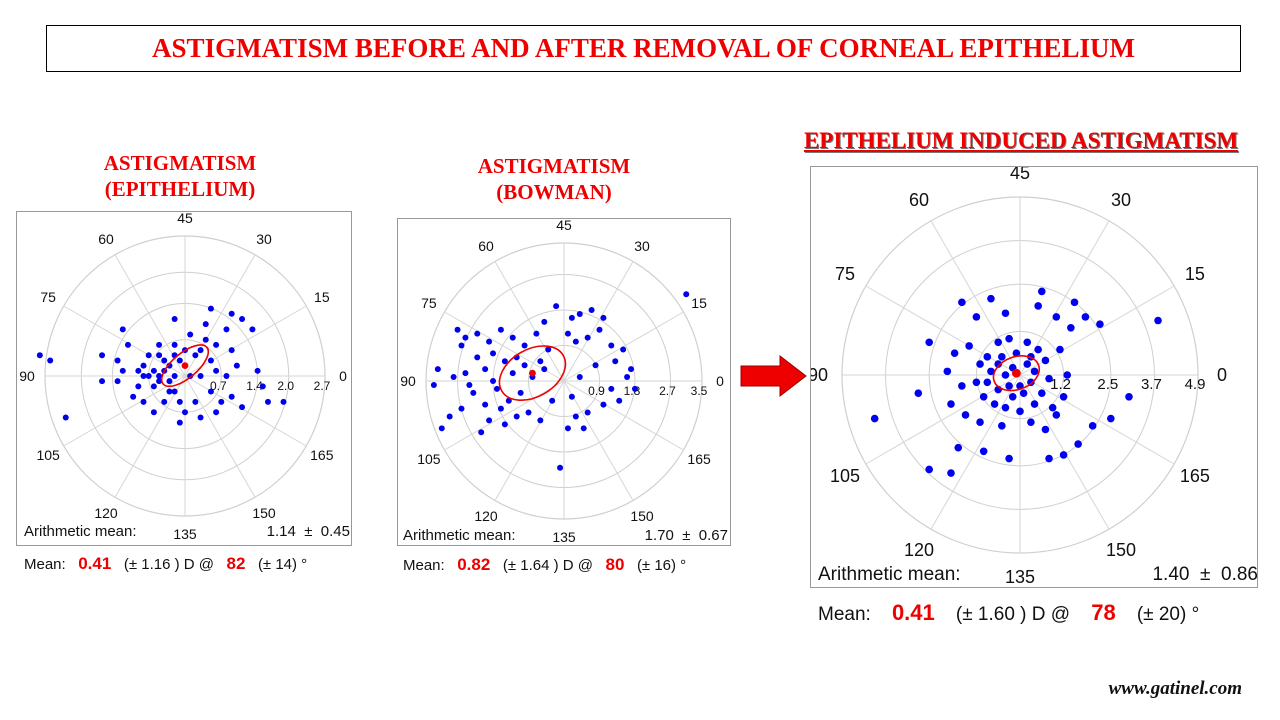  Describe the element at coordinates (1205, 575) in the screenshot. I see `arithmetic-mean-values: 1.40 ± 0.86` at that location.